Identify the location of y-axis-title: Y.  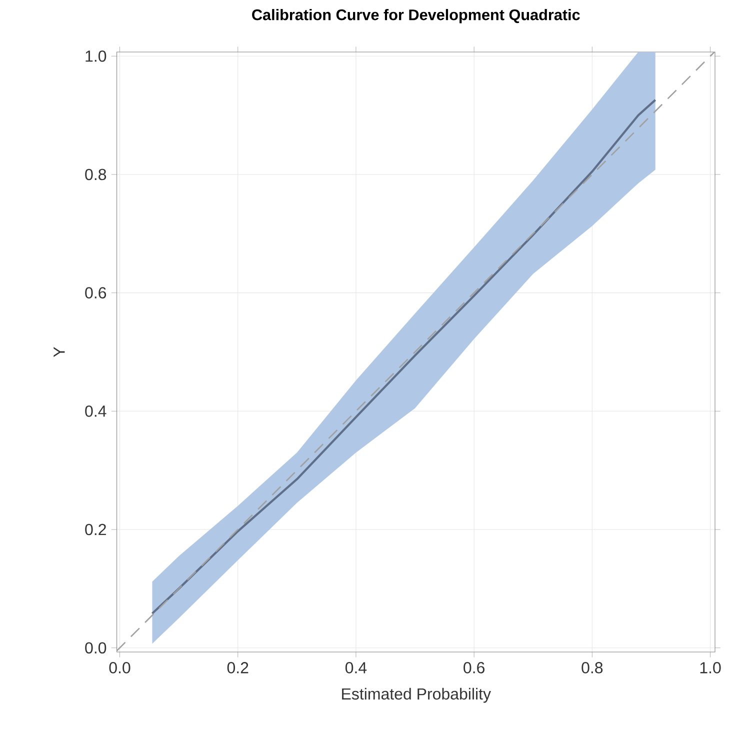
(59, 352).